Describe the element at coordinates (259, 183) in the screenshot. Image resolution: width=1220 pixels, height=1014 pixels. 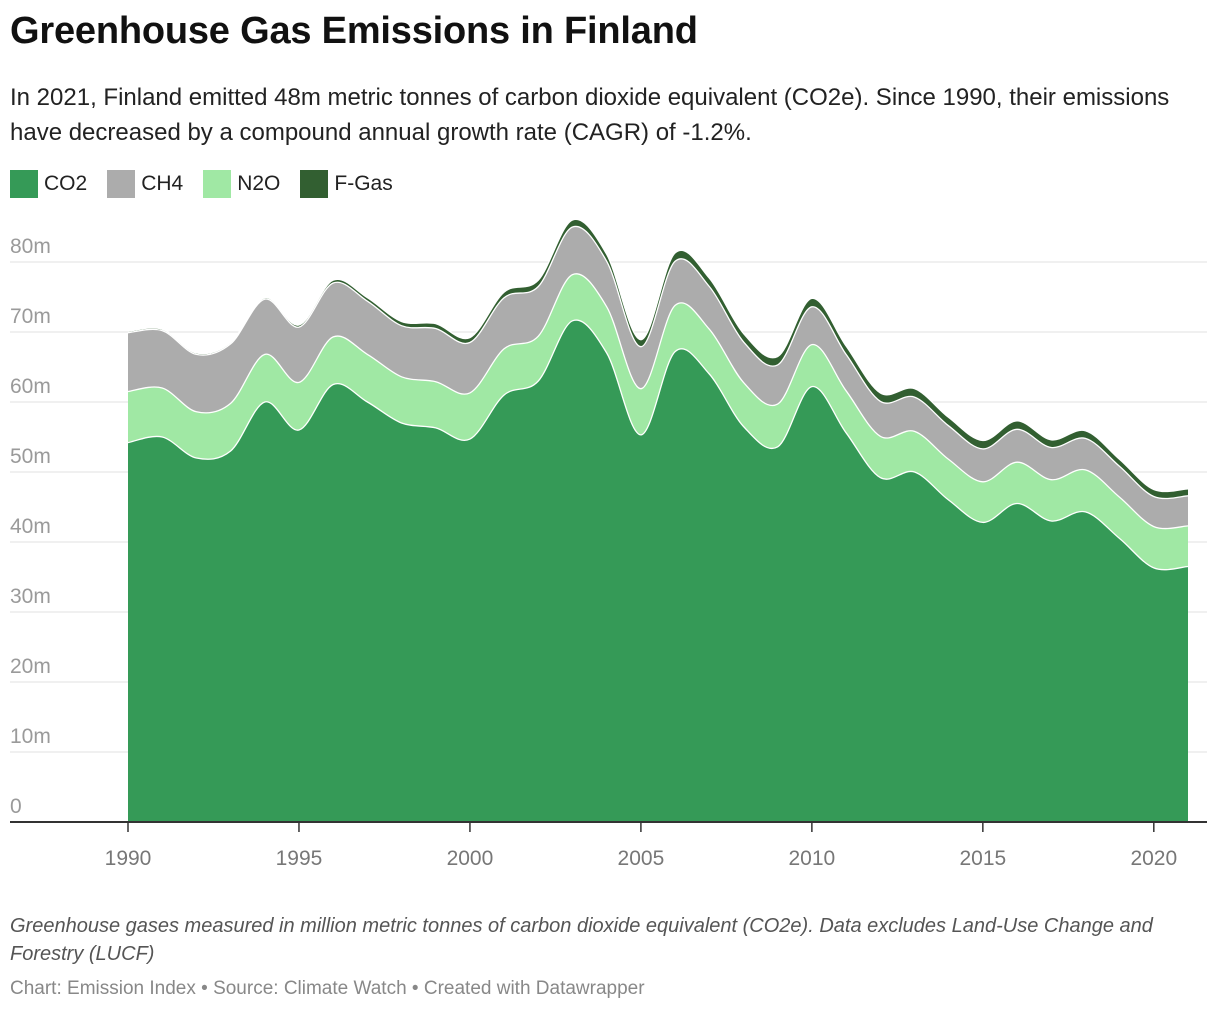
I see `legend-label-n2o: N2O` at that location.